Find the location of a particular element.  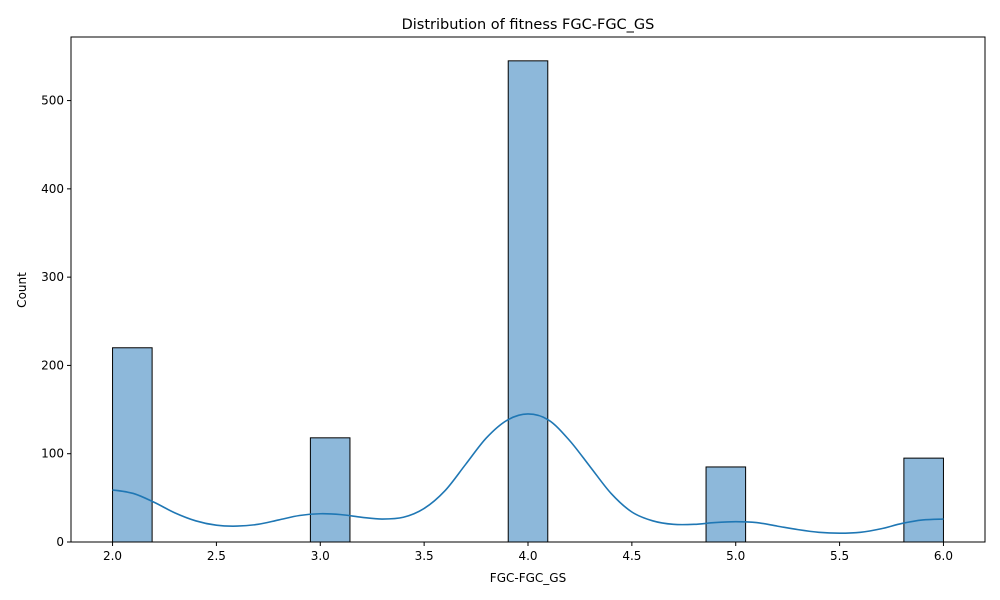

x-tick-label: 4.5 is located at coordinates (631, 556).